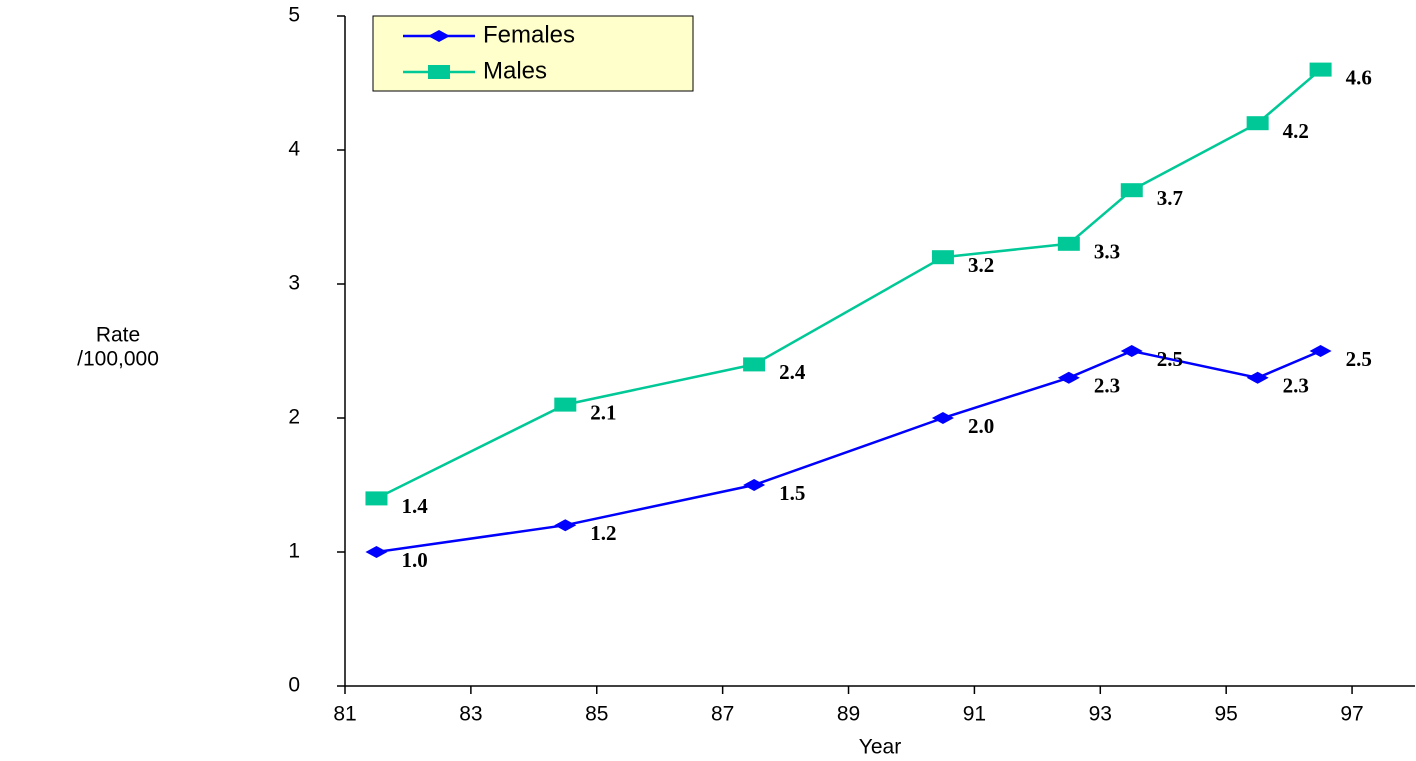 The image size is (1416, 761). Describe the element at coordinates (722, 714) in the screenshot. I see `x-tick-label: 87` at that location.